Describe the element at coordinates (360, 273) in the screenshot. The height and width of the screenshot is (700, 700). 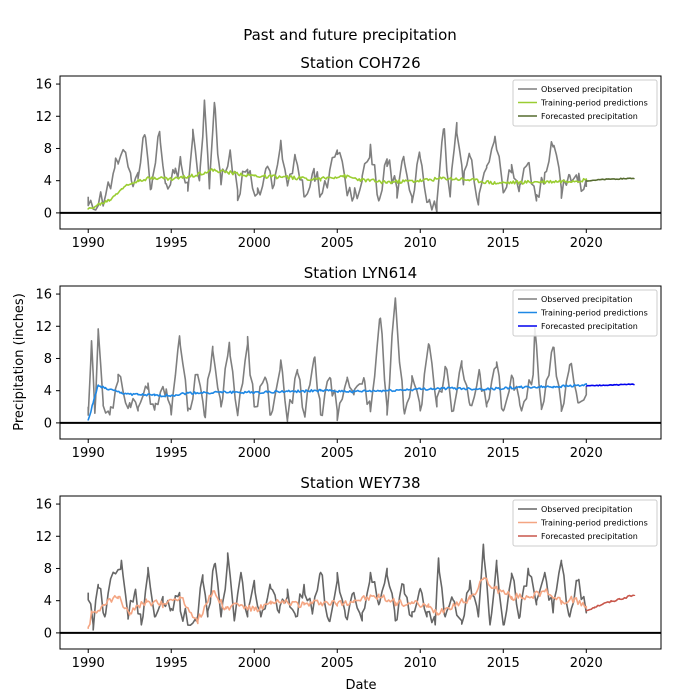
I see `panel-title: Station LYN614` at that location.